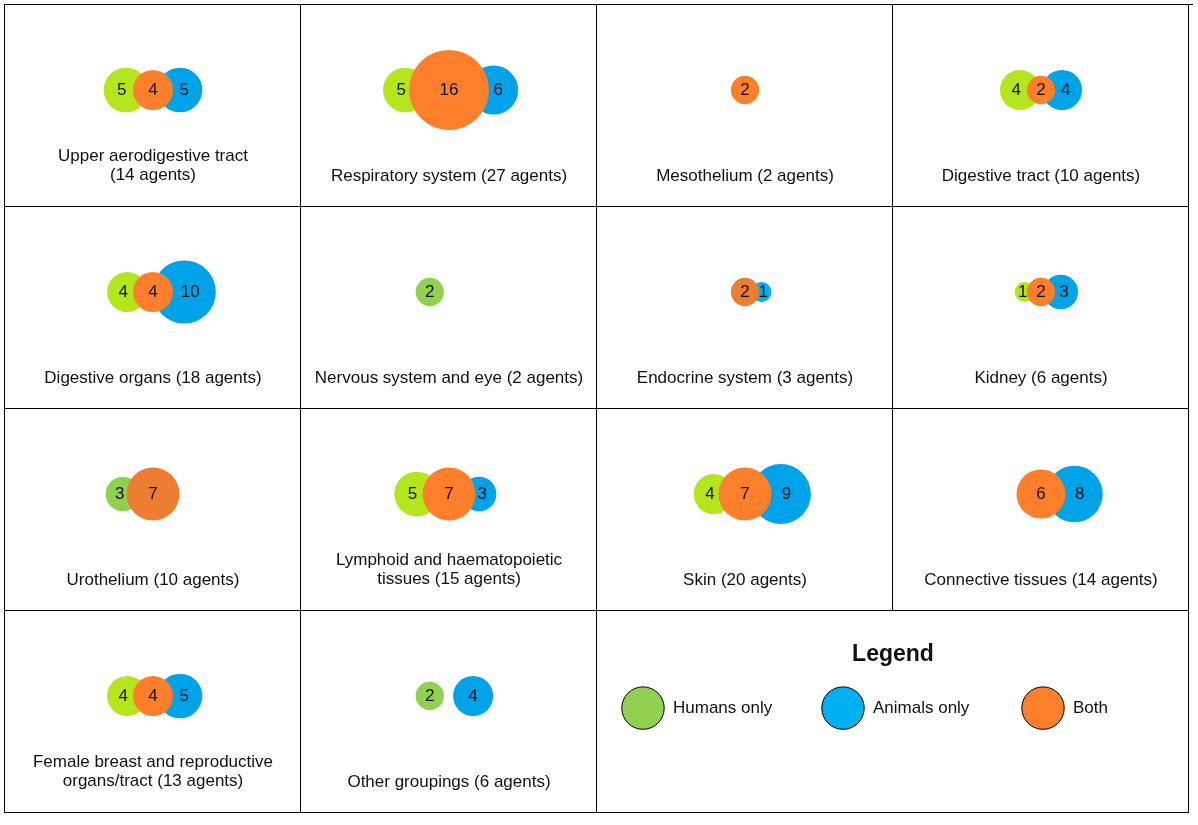 Image resolution: width=1198 pixels, height=825 pixels. What do you see at coordinates (449, 377) in the screenshot?
I see `text: Nervous system and eye (2 agents)` at bounding box center [449, 377].